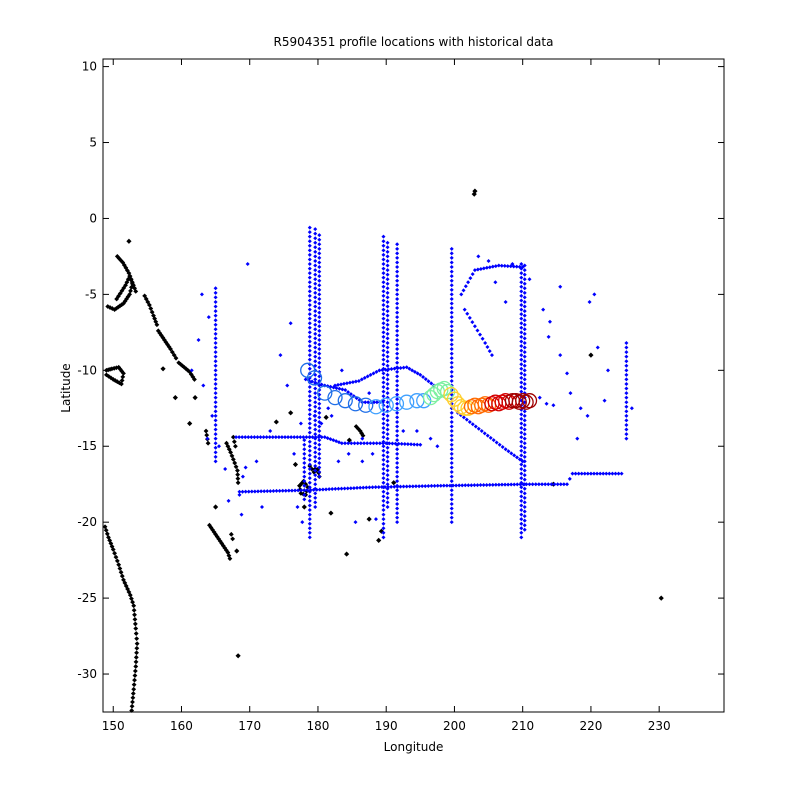 The image size is (800, 800). Describe the element at coordinates (113, 726) in the screenshot. I see `x-tick-label: 150` at that location.